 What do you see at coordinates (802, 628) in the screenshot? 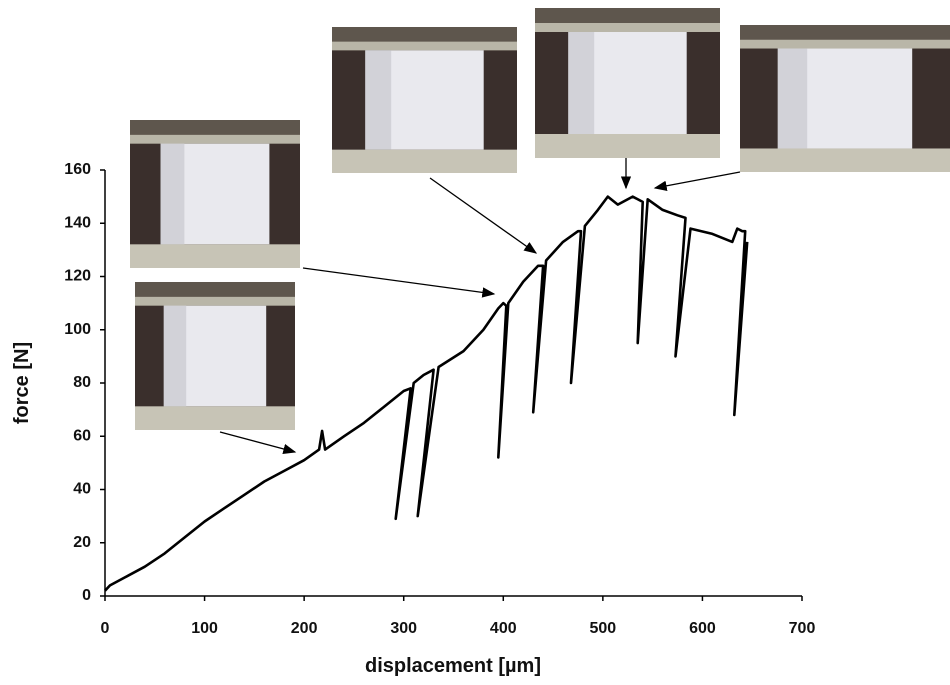
I see `x-tick-label: 700` at bounding box center [802, 628].